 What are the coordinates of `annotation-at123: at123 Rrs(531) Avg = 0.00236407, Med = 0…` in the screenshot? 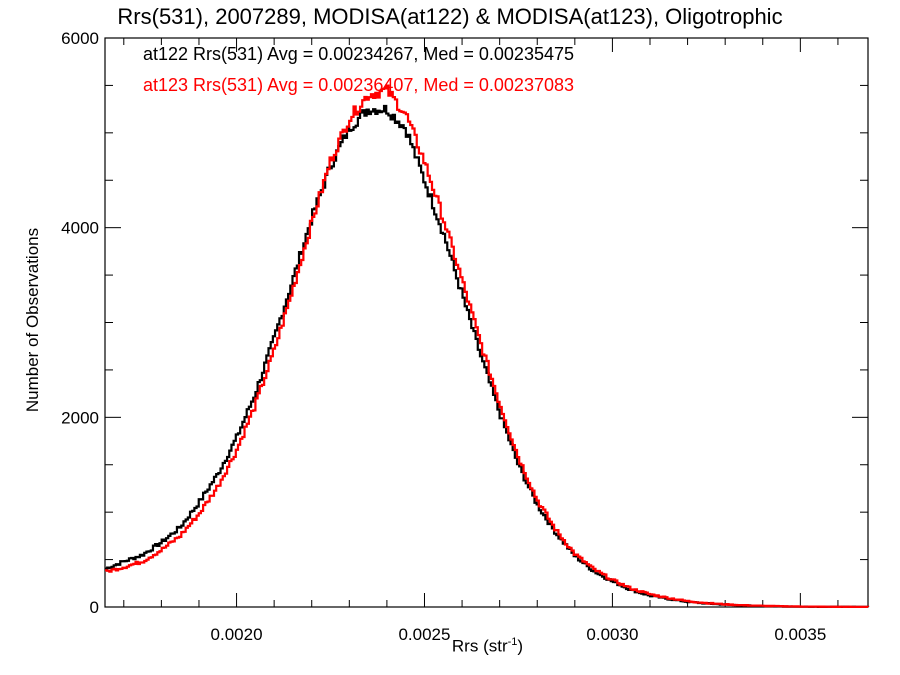 It's located at (358, 85).